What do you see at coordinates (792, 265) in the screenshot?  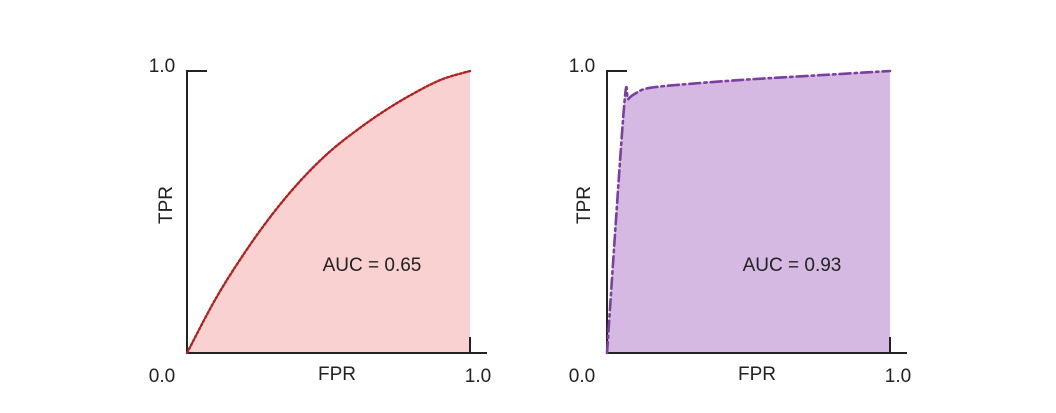 I see `auc-annotation: AUC = 0.93` at bounding box center [792, 265].